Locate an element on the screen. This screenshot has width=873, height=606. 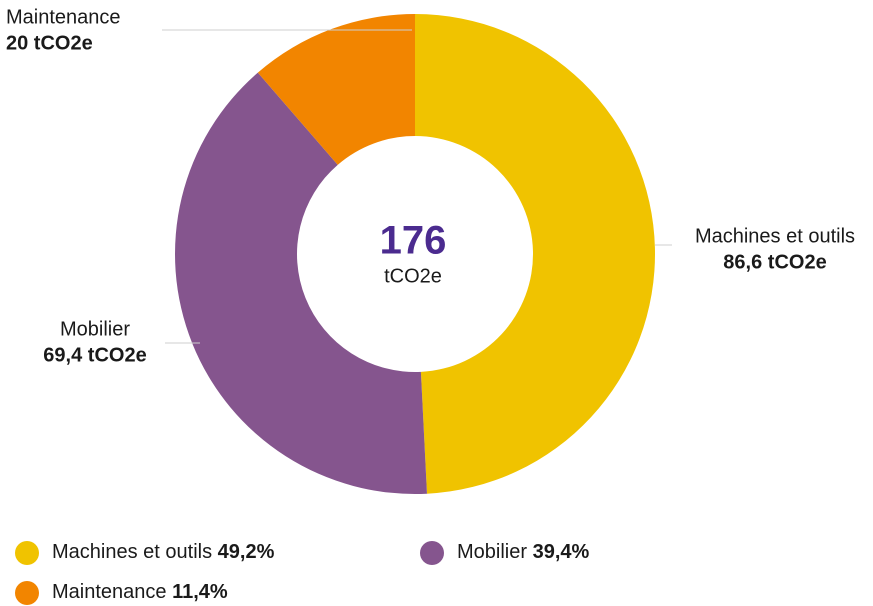
legend-entry: Maintenance 11,4% is located at coordinates (140, 592).